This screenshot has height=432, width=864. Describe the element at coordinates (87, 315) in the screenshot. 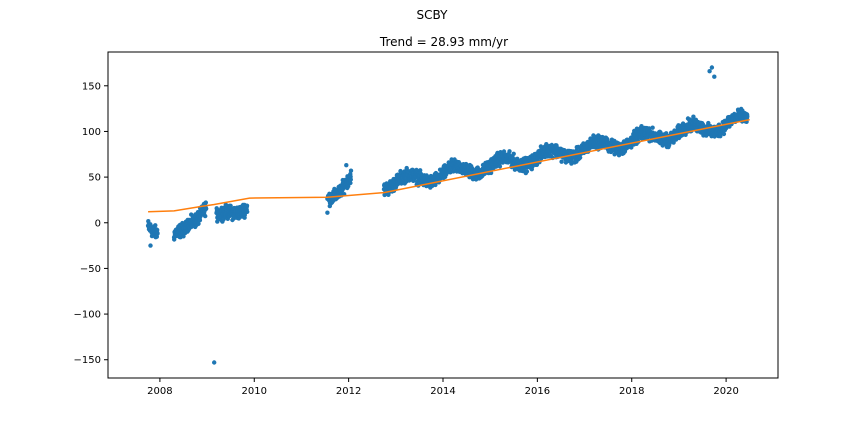

I see `y-tick-label: −100` at that location.